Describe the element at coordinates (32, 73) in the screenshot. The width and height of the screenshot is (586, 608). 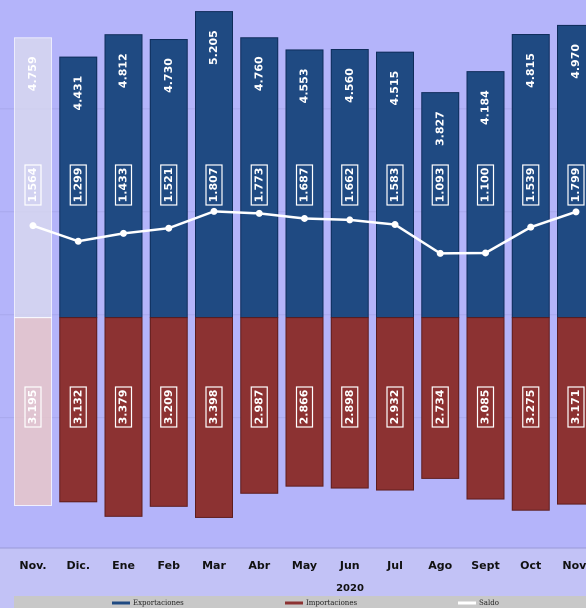
I see `data-label: 4.759` at that location.